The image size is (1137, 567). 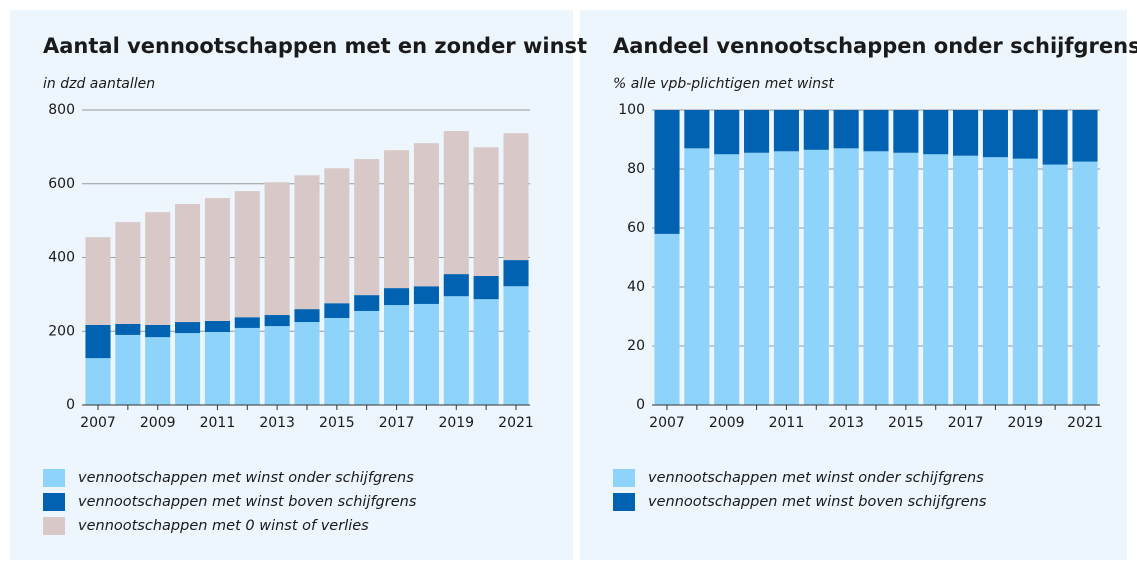 What do you see at coordinates (223, 526) in the screenshot?
I see `legend-label: vennootschappen met 0 winst of verlies` at bounding box center [223, 526].